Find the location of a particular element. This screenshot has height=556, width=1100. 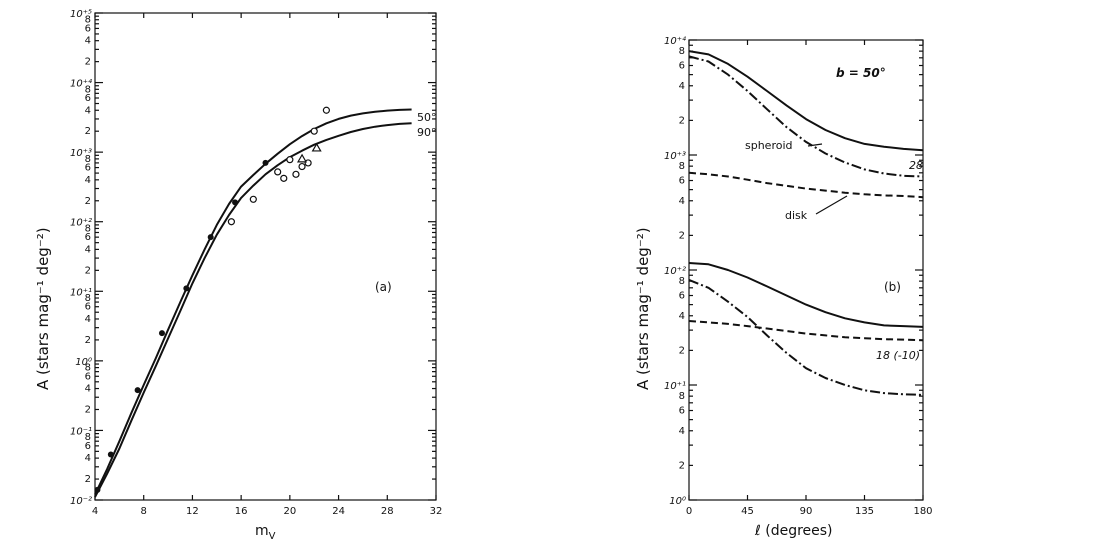

panel-a-label: (a) is located at coordinates (383, 287).